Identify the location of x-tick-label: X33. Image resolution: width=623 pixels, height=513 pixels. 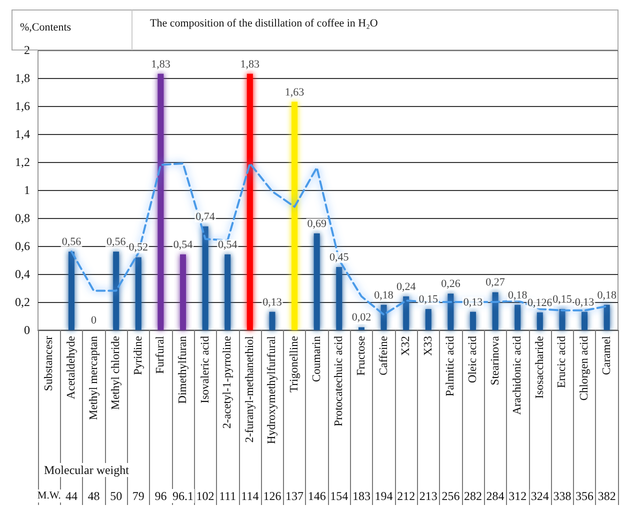
(428, 346).